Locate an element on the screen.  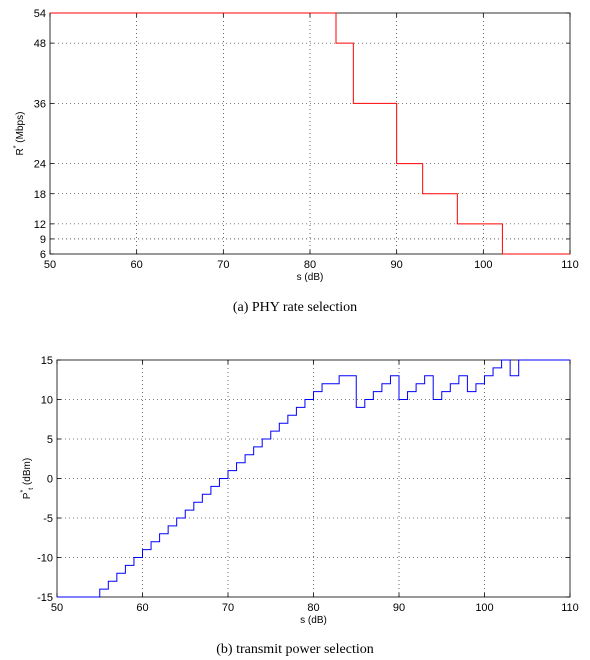
y-tick-label: 54 is located at coordinates (40, 14).